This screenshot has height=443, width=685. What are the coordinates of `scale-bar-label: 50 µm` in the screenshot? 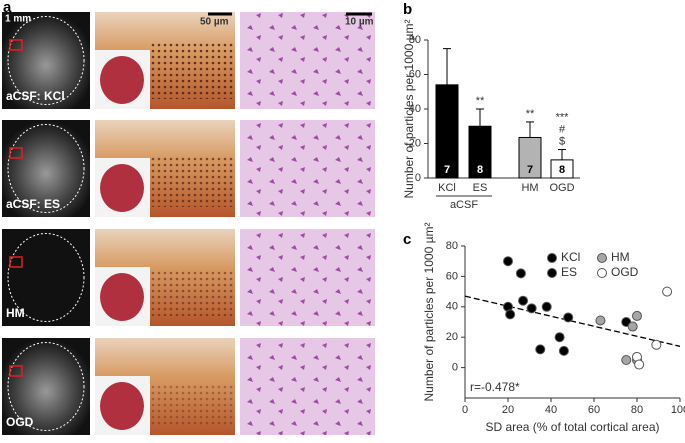 It's located at (214, 22).